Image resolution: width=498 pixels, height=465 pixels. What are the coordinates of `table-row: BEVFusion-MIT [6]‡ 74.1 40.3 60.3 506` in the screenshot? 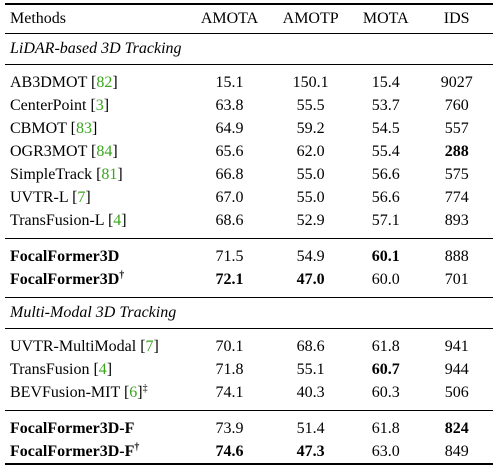 It's located at (249, 396).